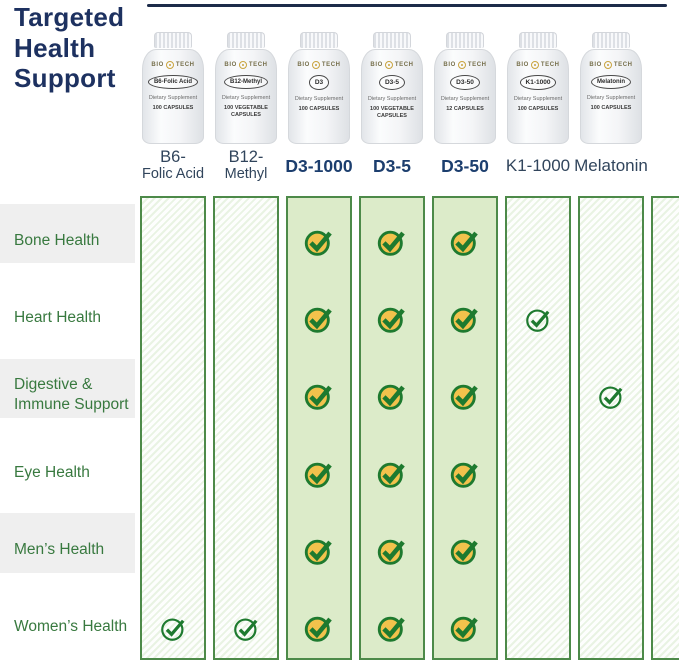  Describe the element at coordinates (69, 48) in the screenshot. I see `page-title: Targeted Health Support` at that location.